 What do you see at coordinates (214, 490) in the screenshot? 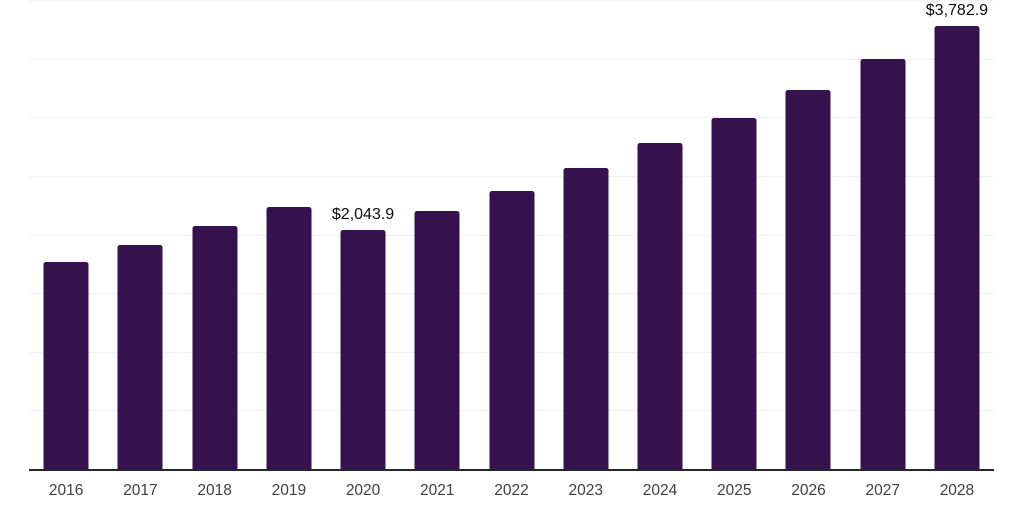
I see `x-tick-label-2018: 2018` at bounding box center [214, 490].